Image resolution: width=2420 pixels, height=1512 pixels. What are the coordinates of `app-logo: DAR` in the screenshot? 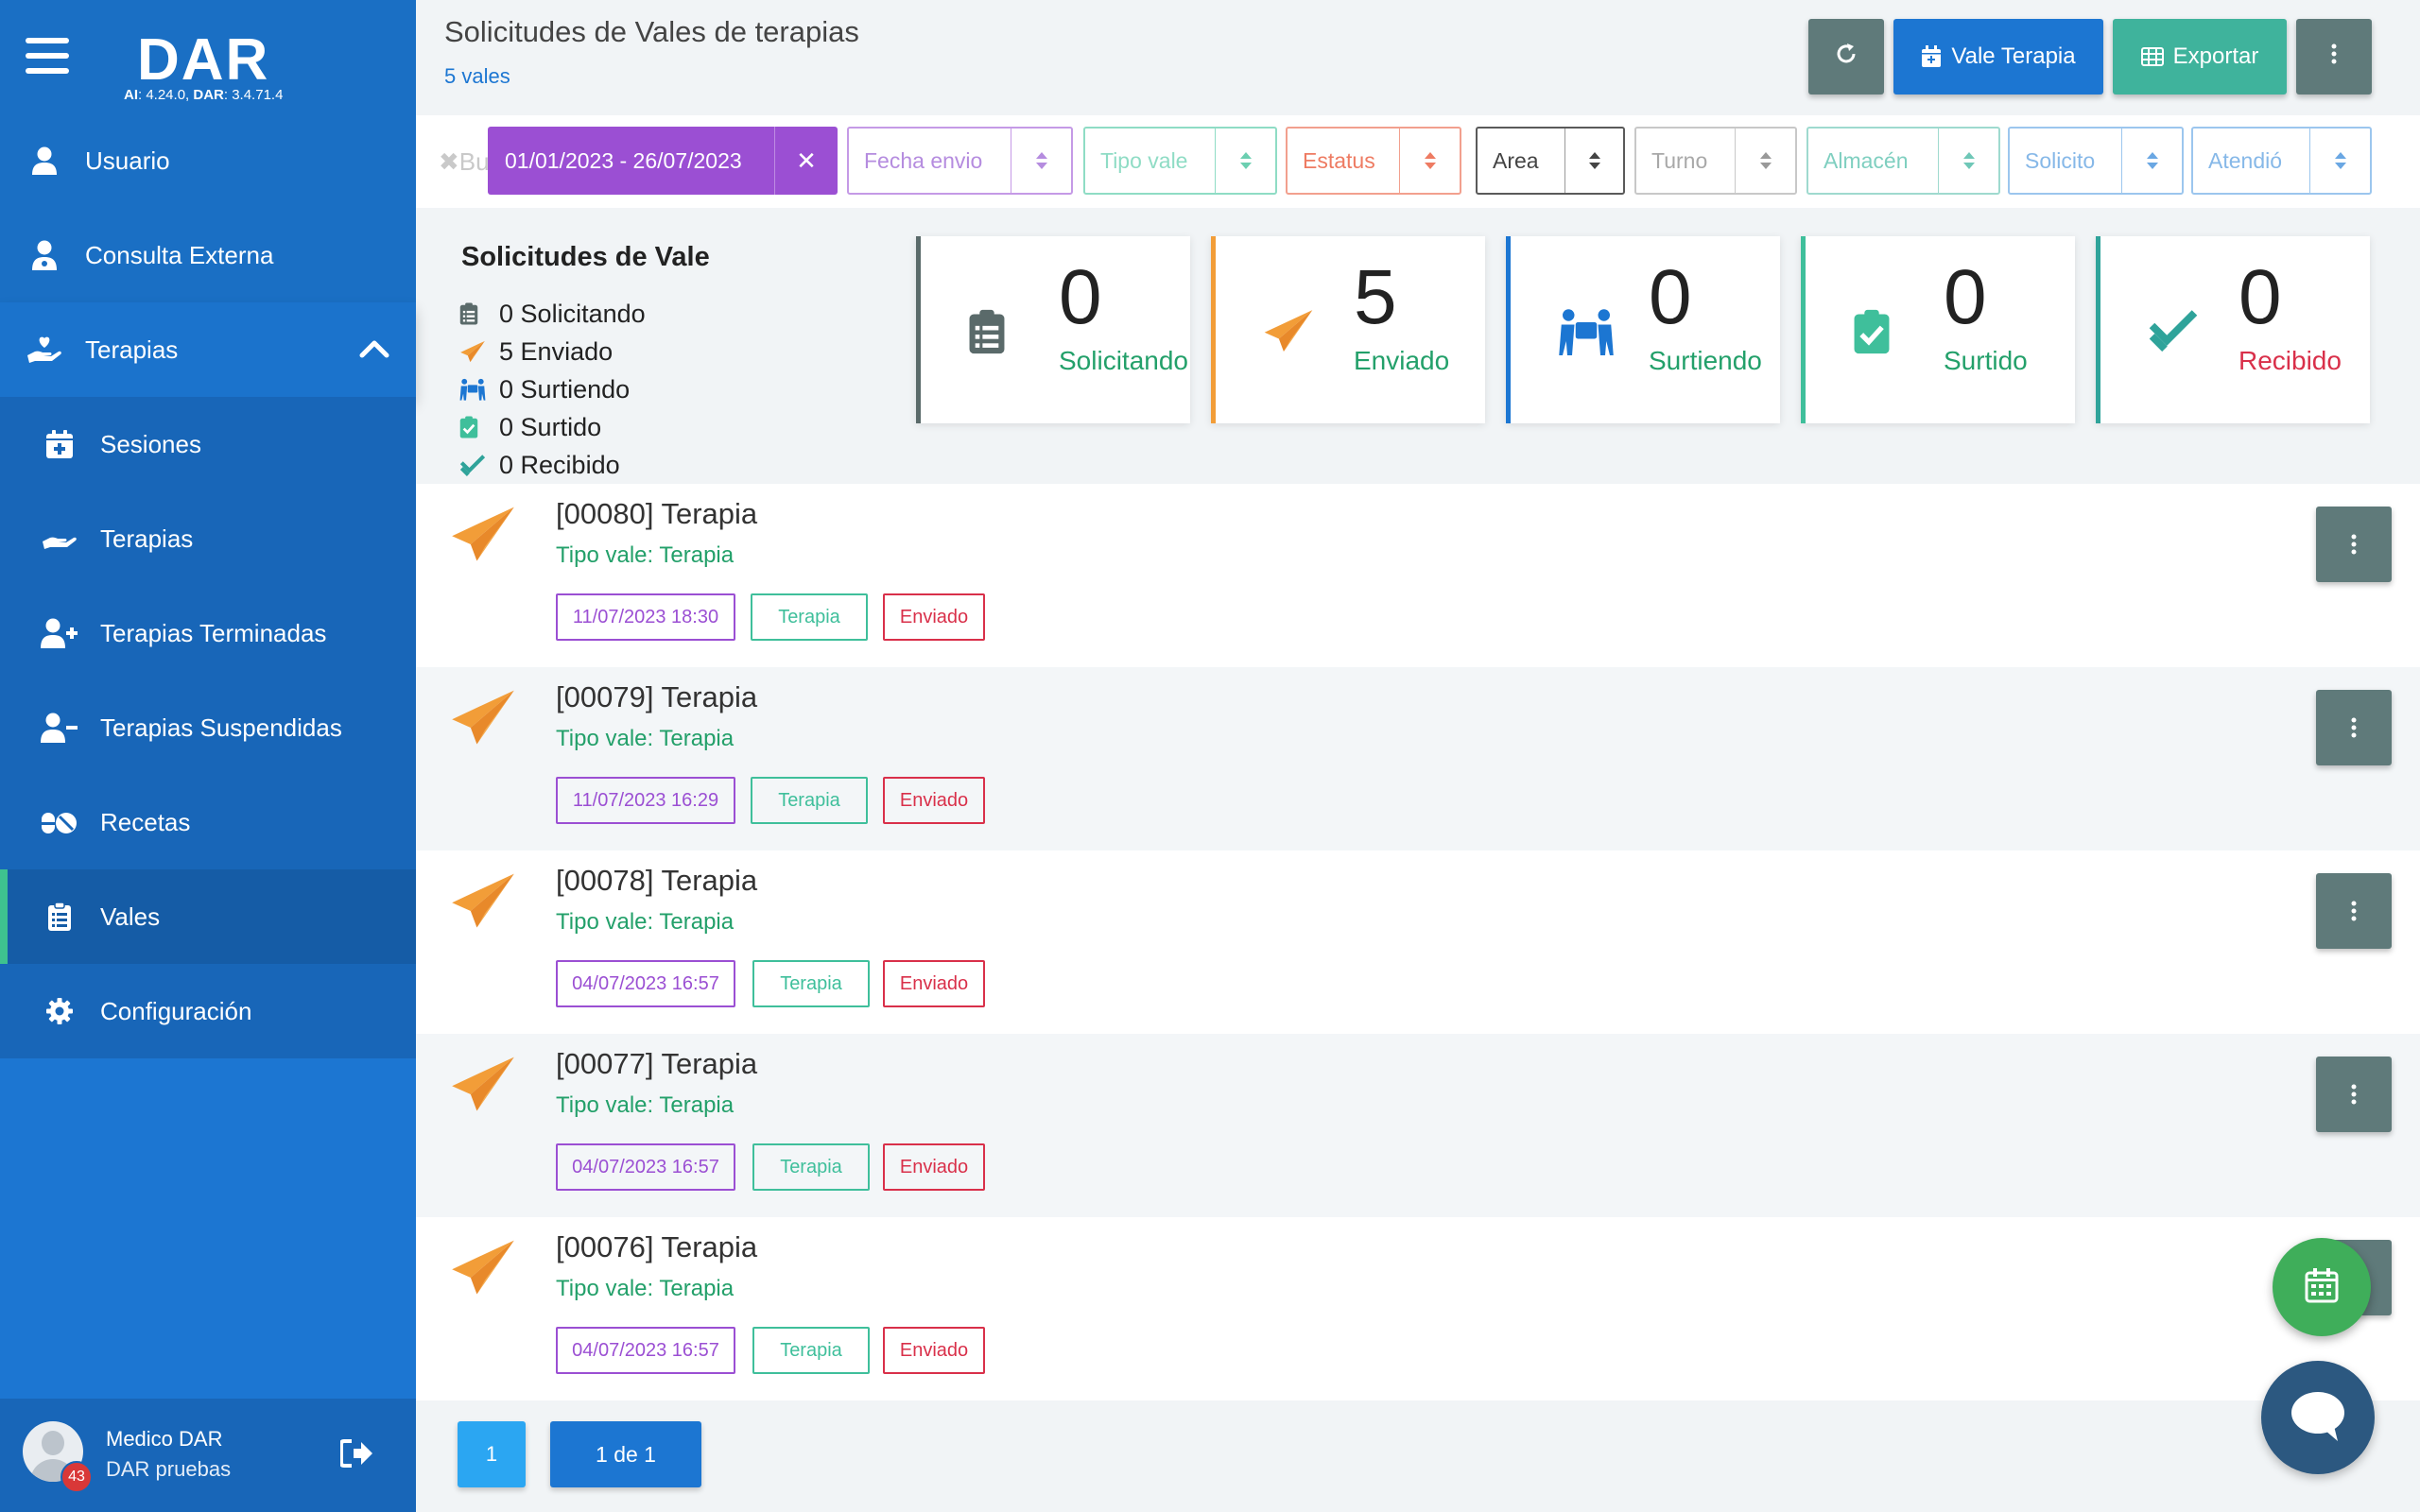 It's located at (203, 60).